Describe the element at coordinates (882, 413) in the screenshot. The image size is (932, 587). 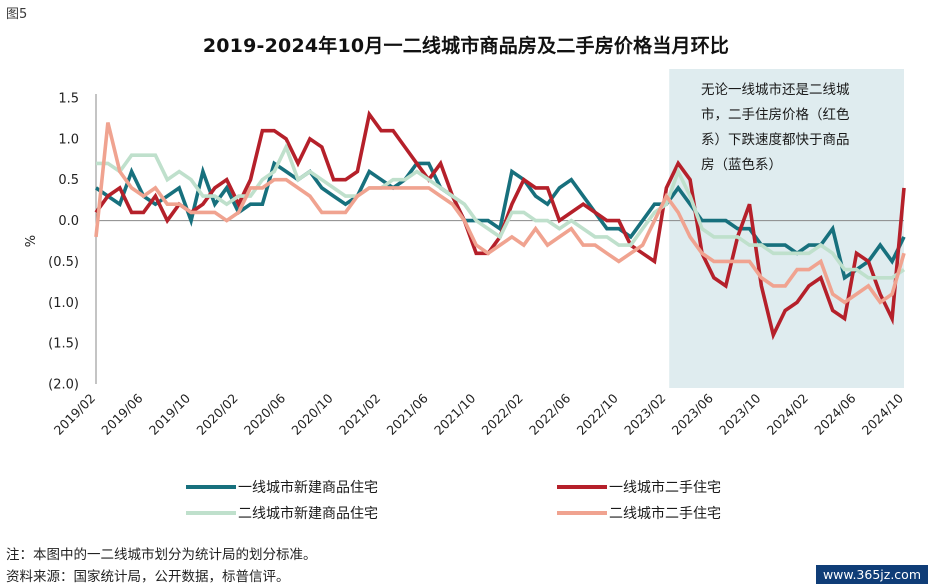
I see `x-tick-label: 2024/10` at that location.